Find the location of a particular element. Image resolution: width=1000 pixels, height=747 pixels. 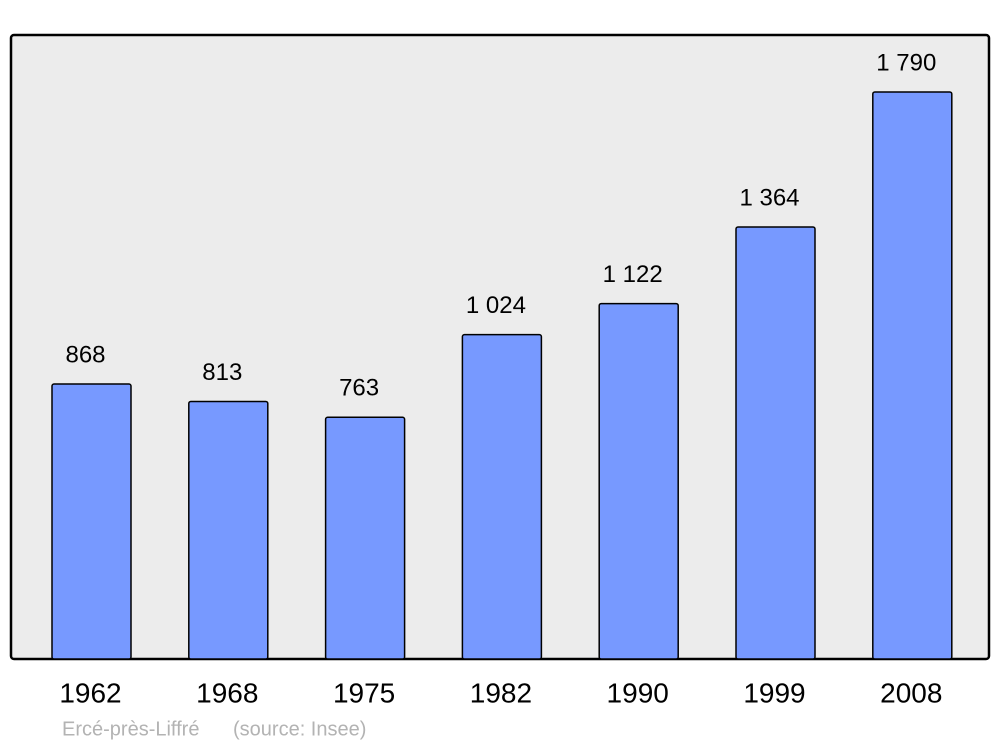

value-label: 1 024 is located at coordinates (496, 305).